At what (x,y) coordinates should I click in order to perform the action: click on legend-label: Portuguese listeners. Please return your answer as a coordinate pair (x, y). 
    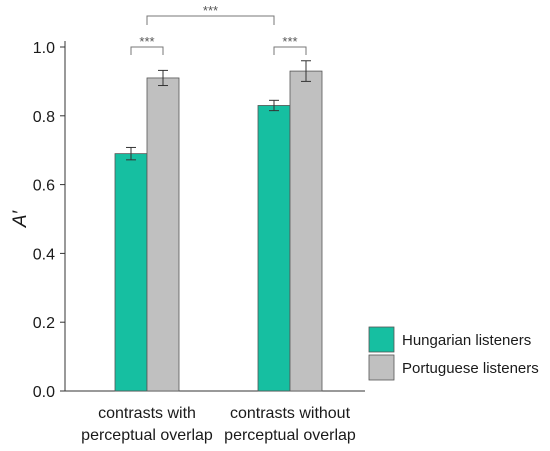
    Looking at the image, I should click on (470, 368).